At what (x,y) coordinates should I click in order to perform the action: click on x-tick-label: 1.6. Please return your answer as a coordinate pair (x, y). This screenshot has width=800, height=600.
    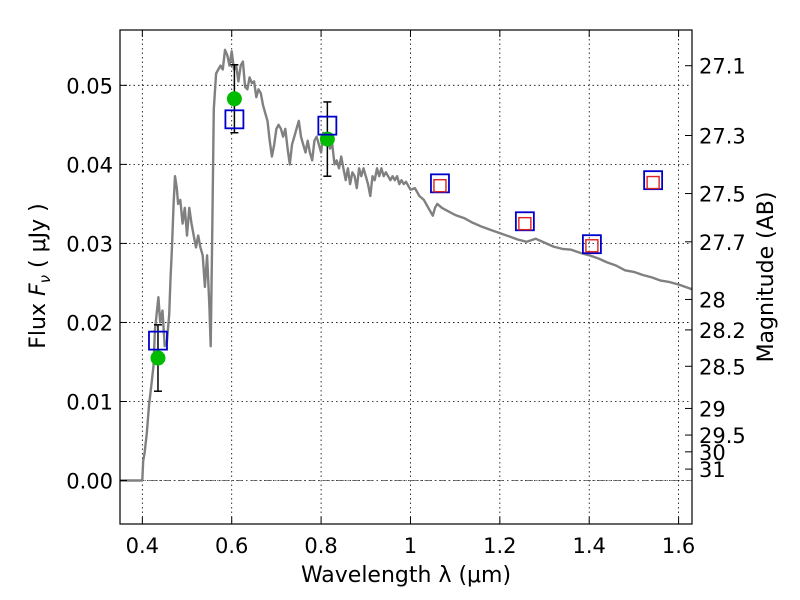
    Looking at the image, I should click on (678, 546).